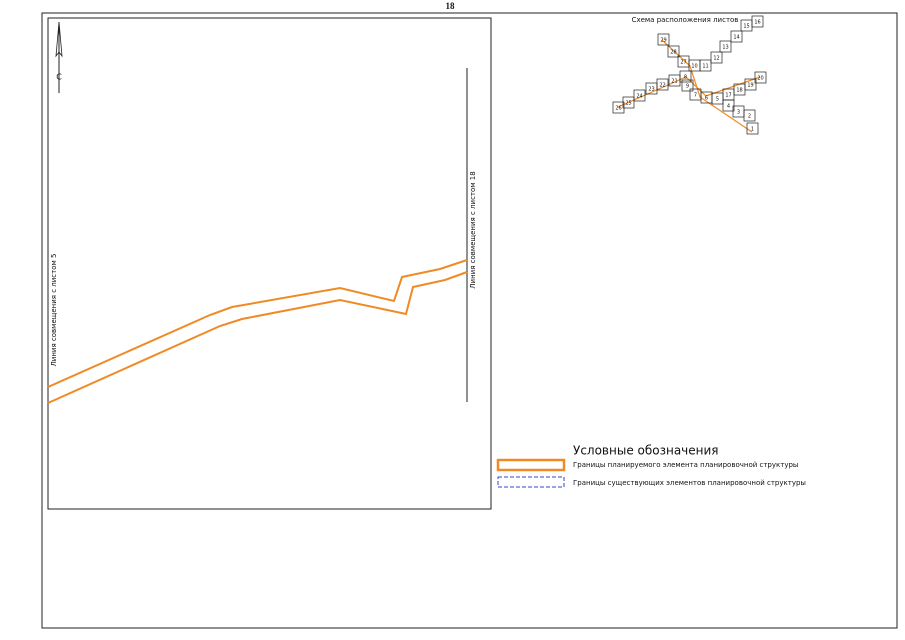 The width and height of the screenshot is (905, 640). I want to click on sheet-number: 28, so click(673, 53).